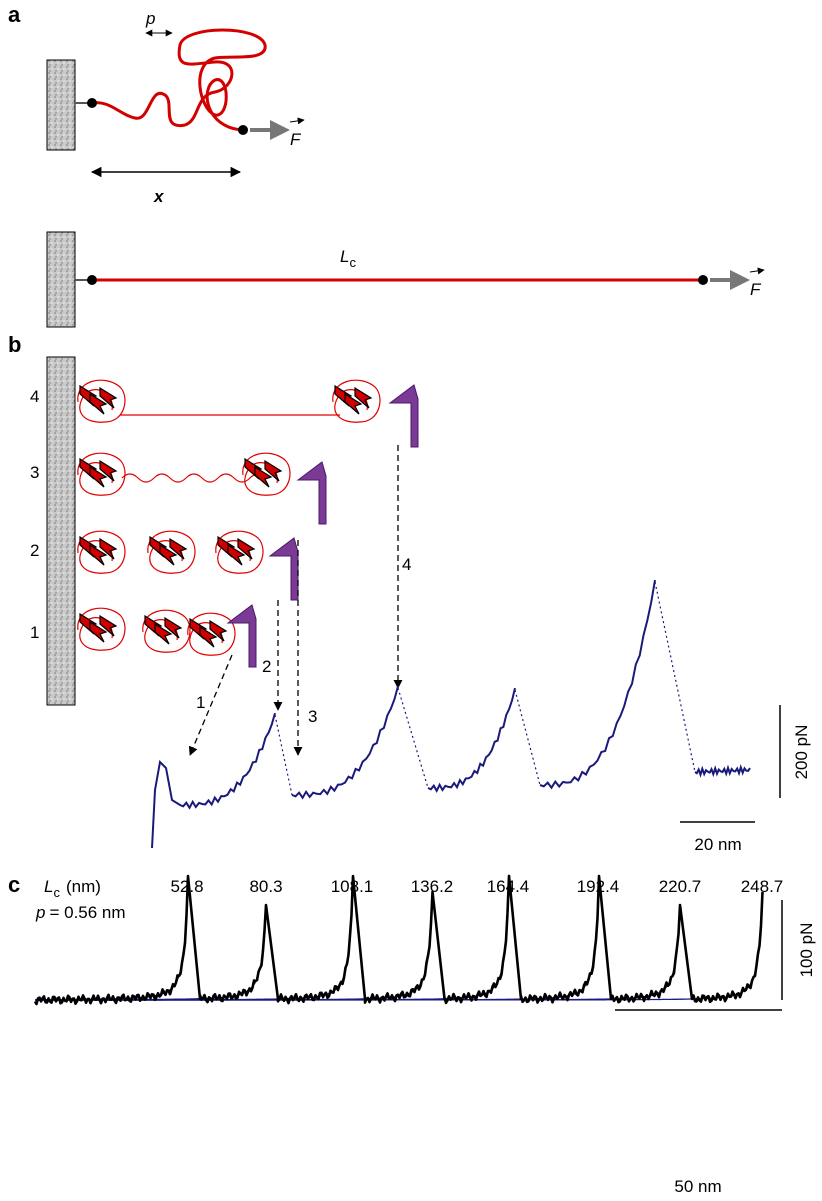  What do you see at coordinates (194, 478) in the screenshot?
I see `unfolded-chain` at bounding box center [194, 478].